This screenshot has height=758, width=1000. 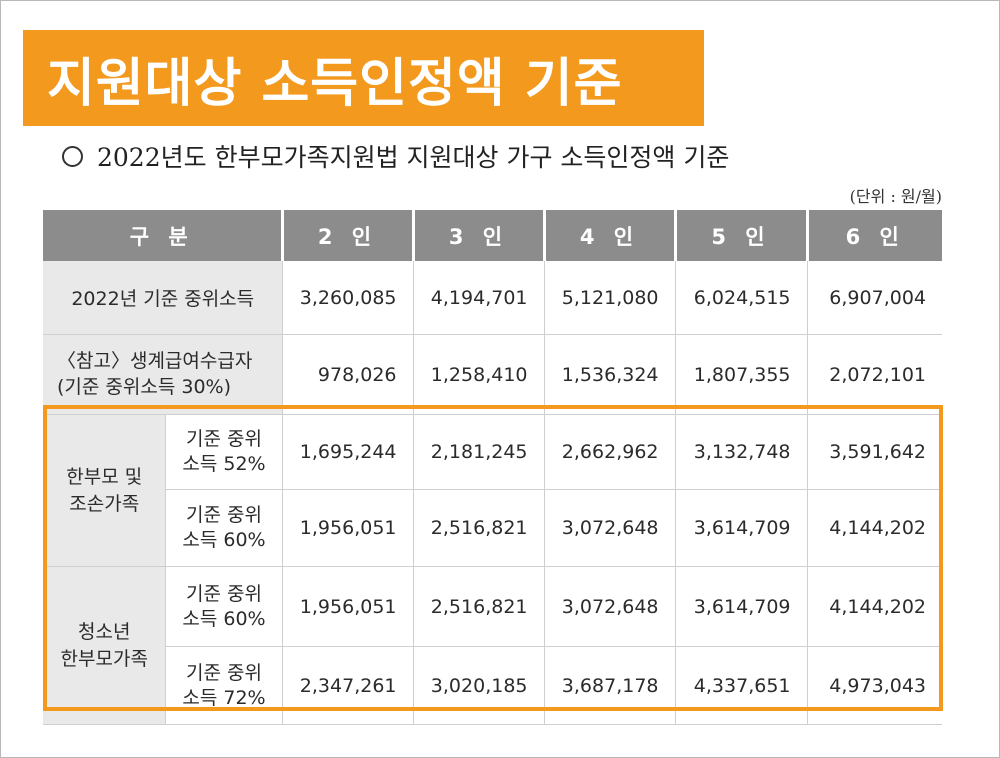 I want to click on table-cell: 3,260,085, so click(x=347, y=298).